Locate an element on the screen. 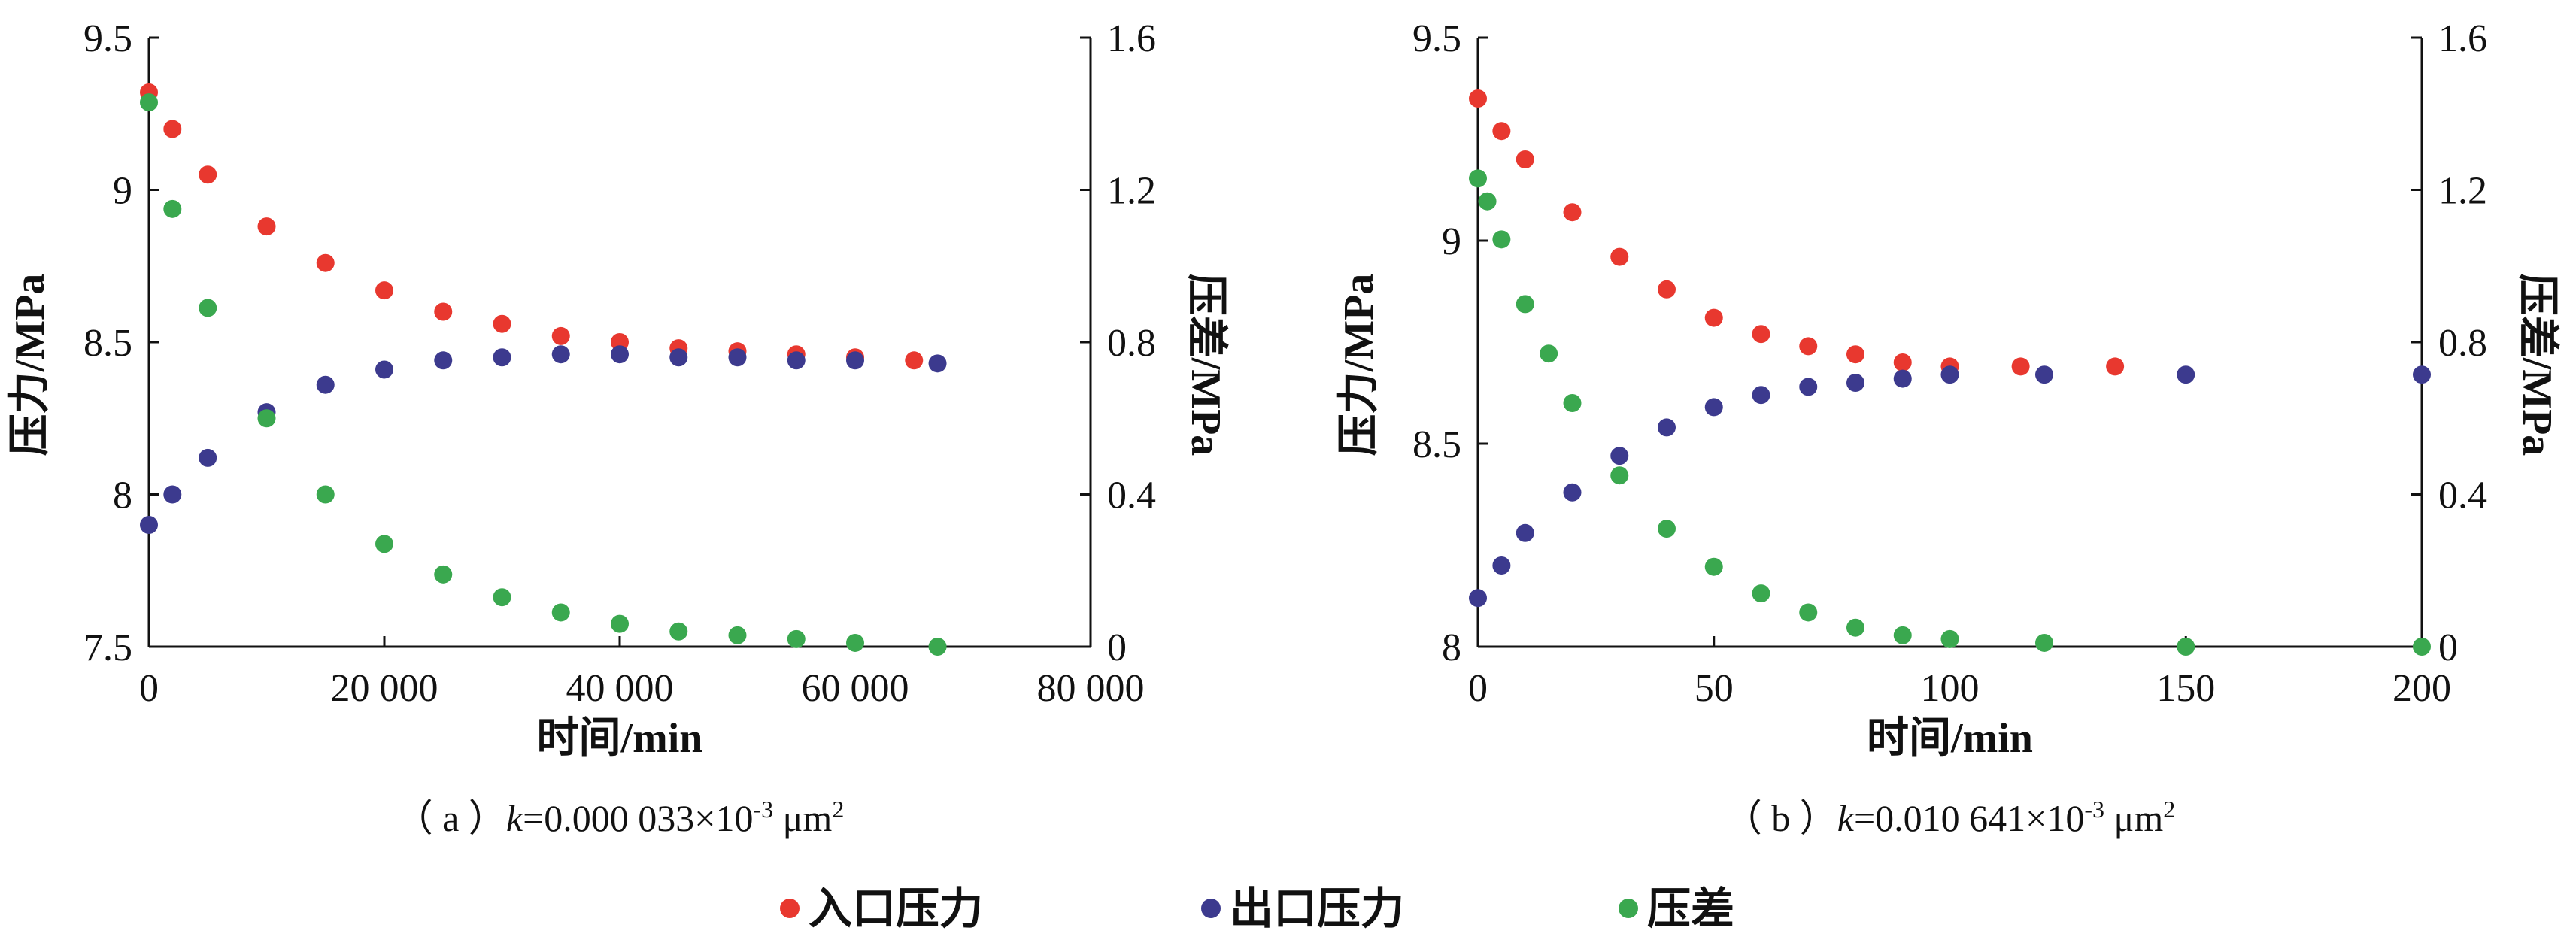 The image size is (2576, 940). legend-label-diff: 压差 is located at coordinates (1690, 908).